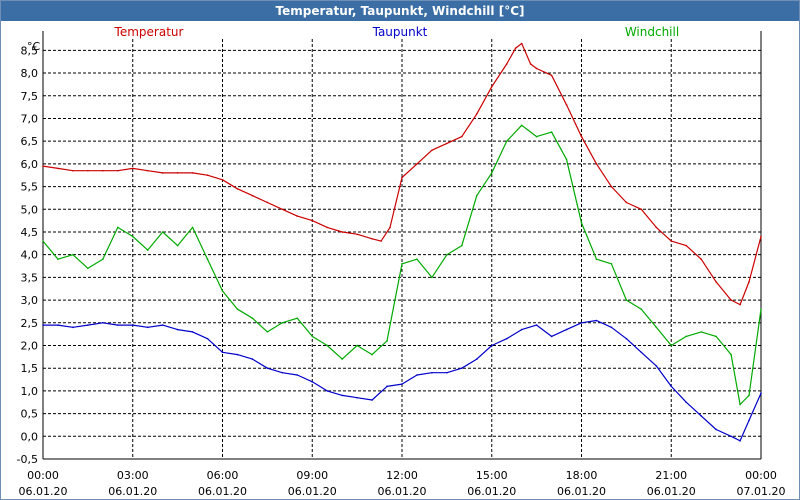 Image resolution: width=800 pixels, height=500 pixels. I want to click on legend-temperatur: Temperatur, so click(149, 32).